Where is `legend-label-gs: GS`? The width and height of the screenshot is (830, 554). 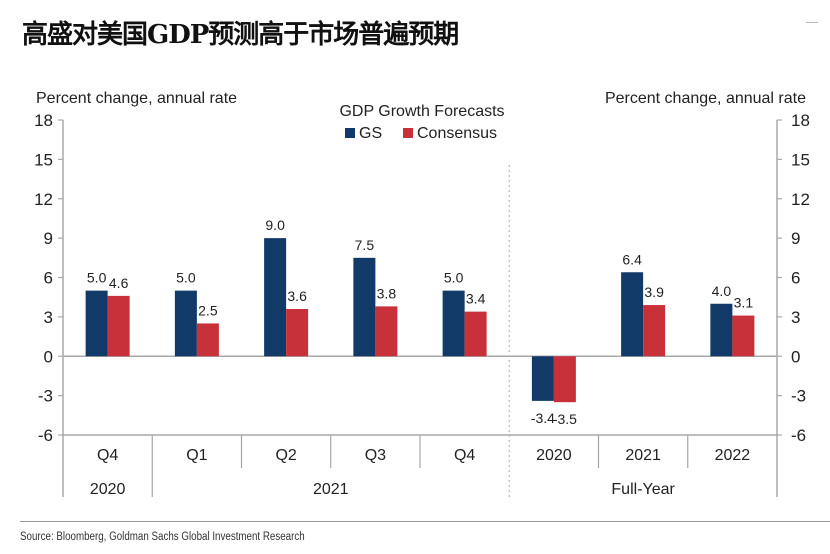 legend-label-gs: GS is located at coordinates (370, 133).